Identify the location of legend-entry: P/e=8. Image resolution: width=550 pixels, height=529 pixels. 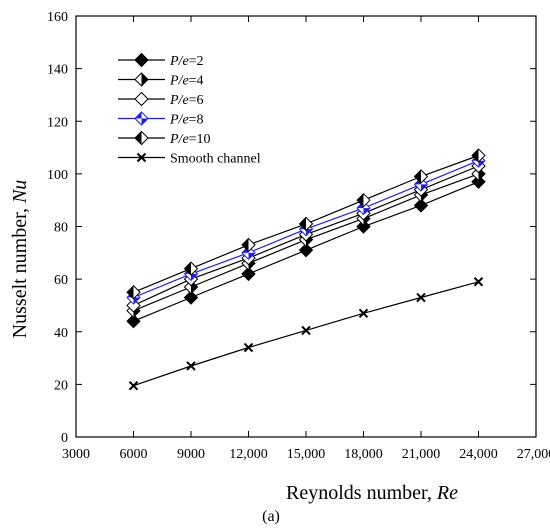
(161, 119).